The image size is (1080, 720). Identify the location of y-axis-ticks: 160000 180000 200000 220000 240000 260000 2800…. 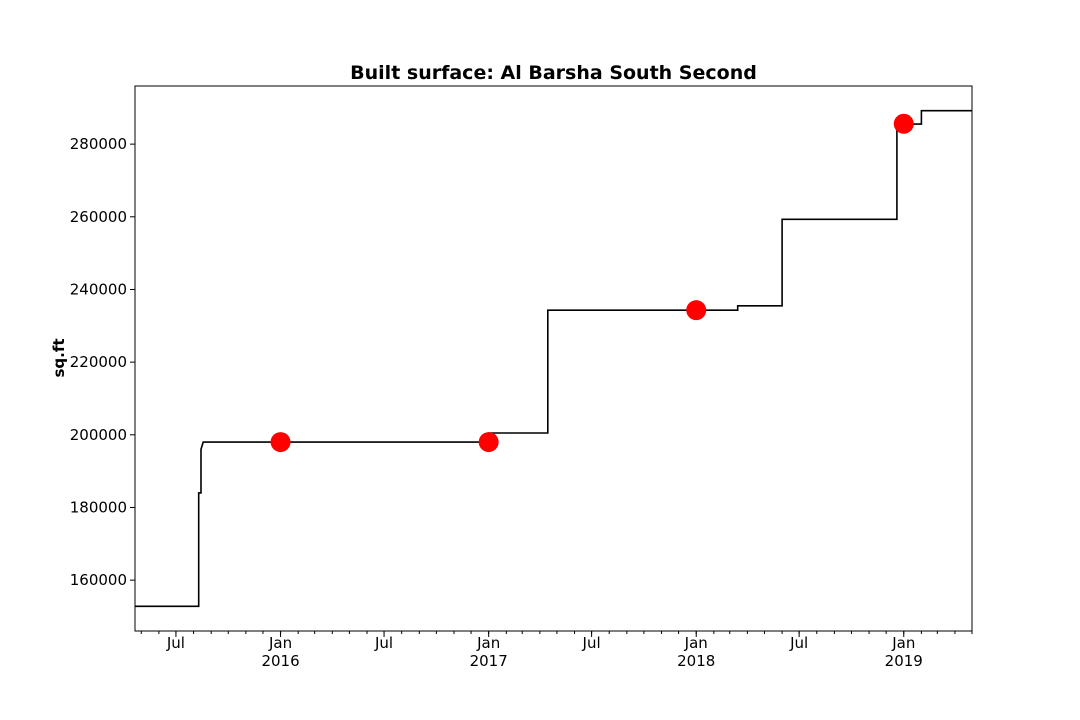
(102, 362).